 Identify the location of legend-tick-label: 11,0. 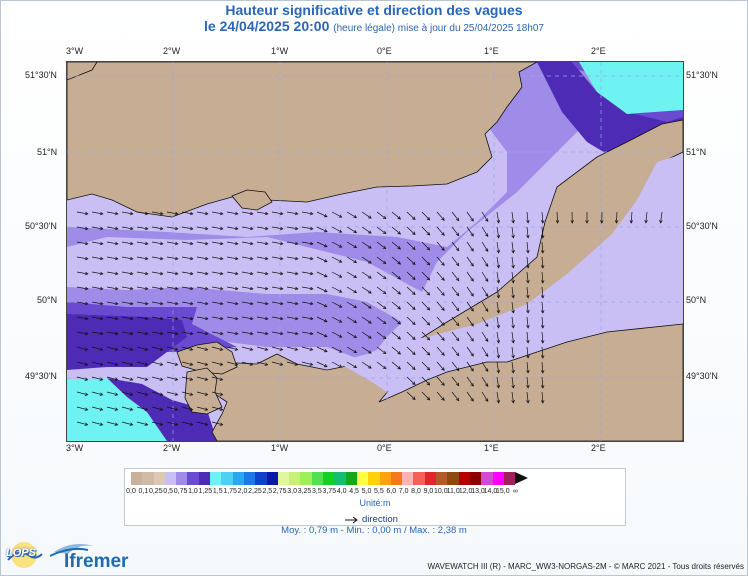
(453, 491).